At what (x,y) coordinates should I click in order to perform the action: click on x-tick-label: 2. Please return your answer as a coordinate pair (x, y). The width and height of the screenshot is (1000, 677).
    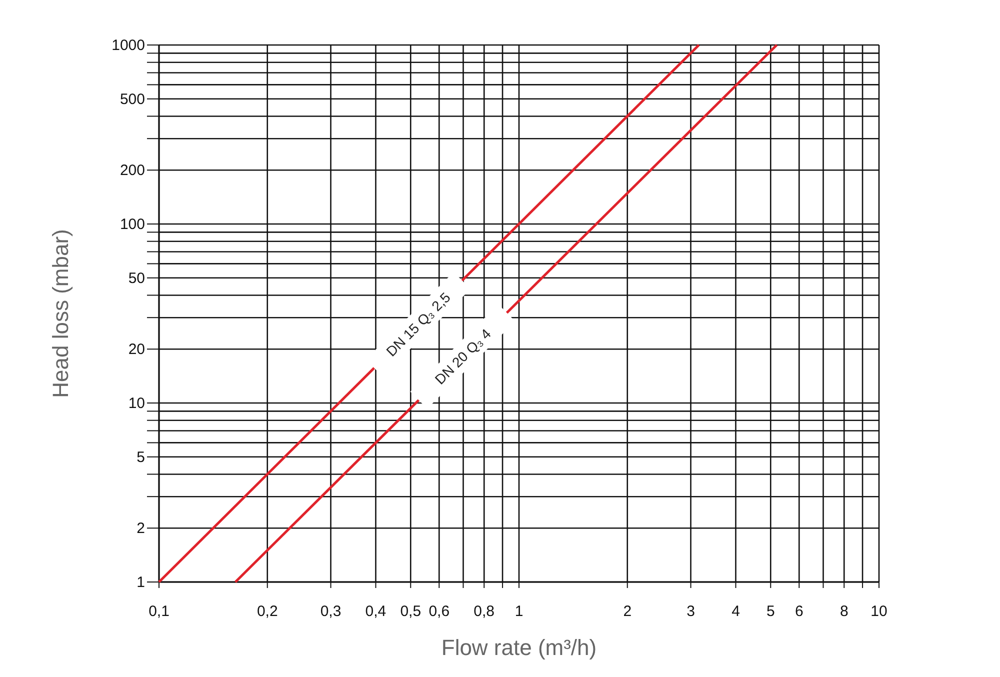
    Looking at the image, I should click on (627, 611).